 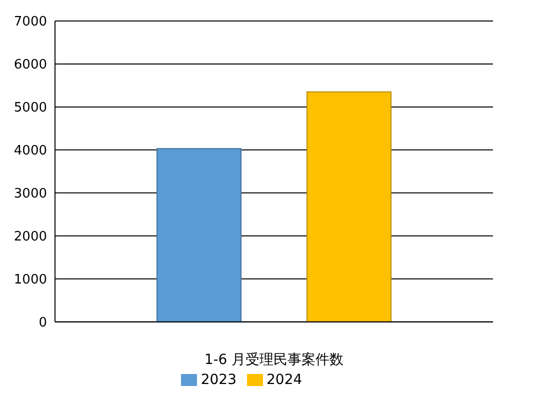 What do you see at coordinates (30, 65) in the screenshot?
I see `y-tick-label: 6000` at bounding box center [30, 65].